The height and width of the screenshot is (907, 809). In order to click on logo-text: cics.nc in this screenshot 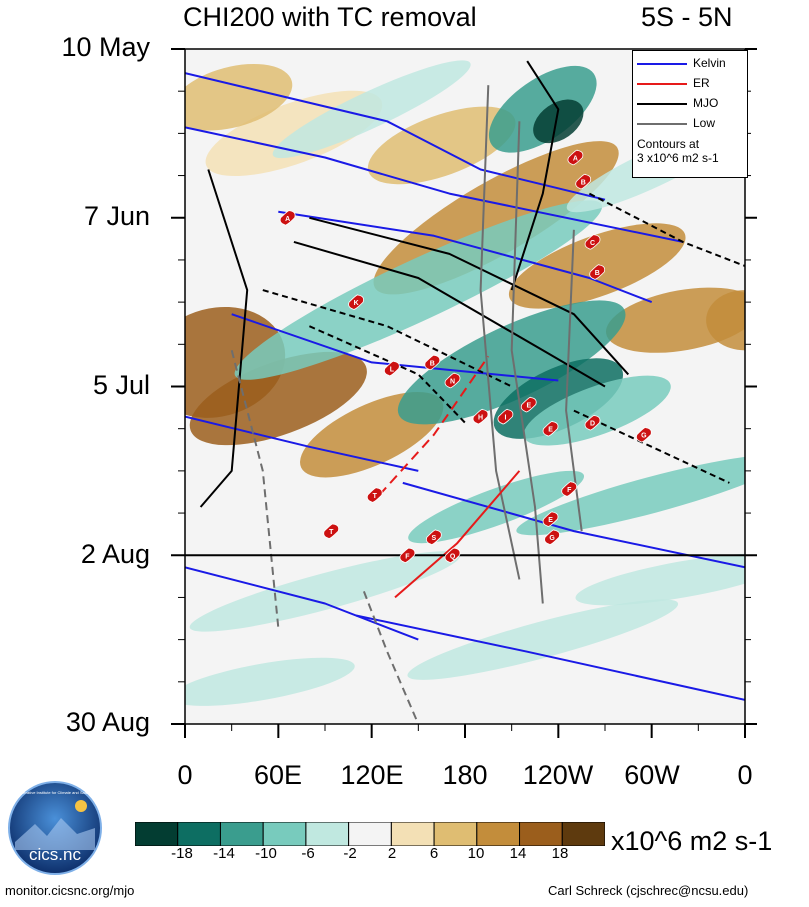, I will do `click(55, 854)`.